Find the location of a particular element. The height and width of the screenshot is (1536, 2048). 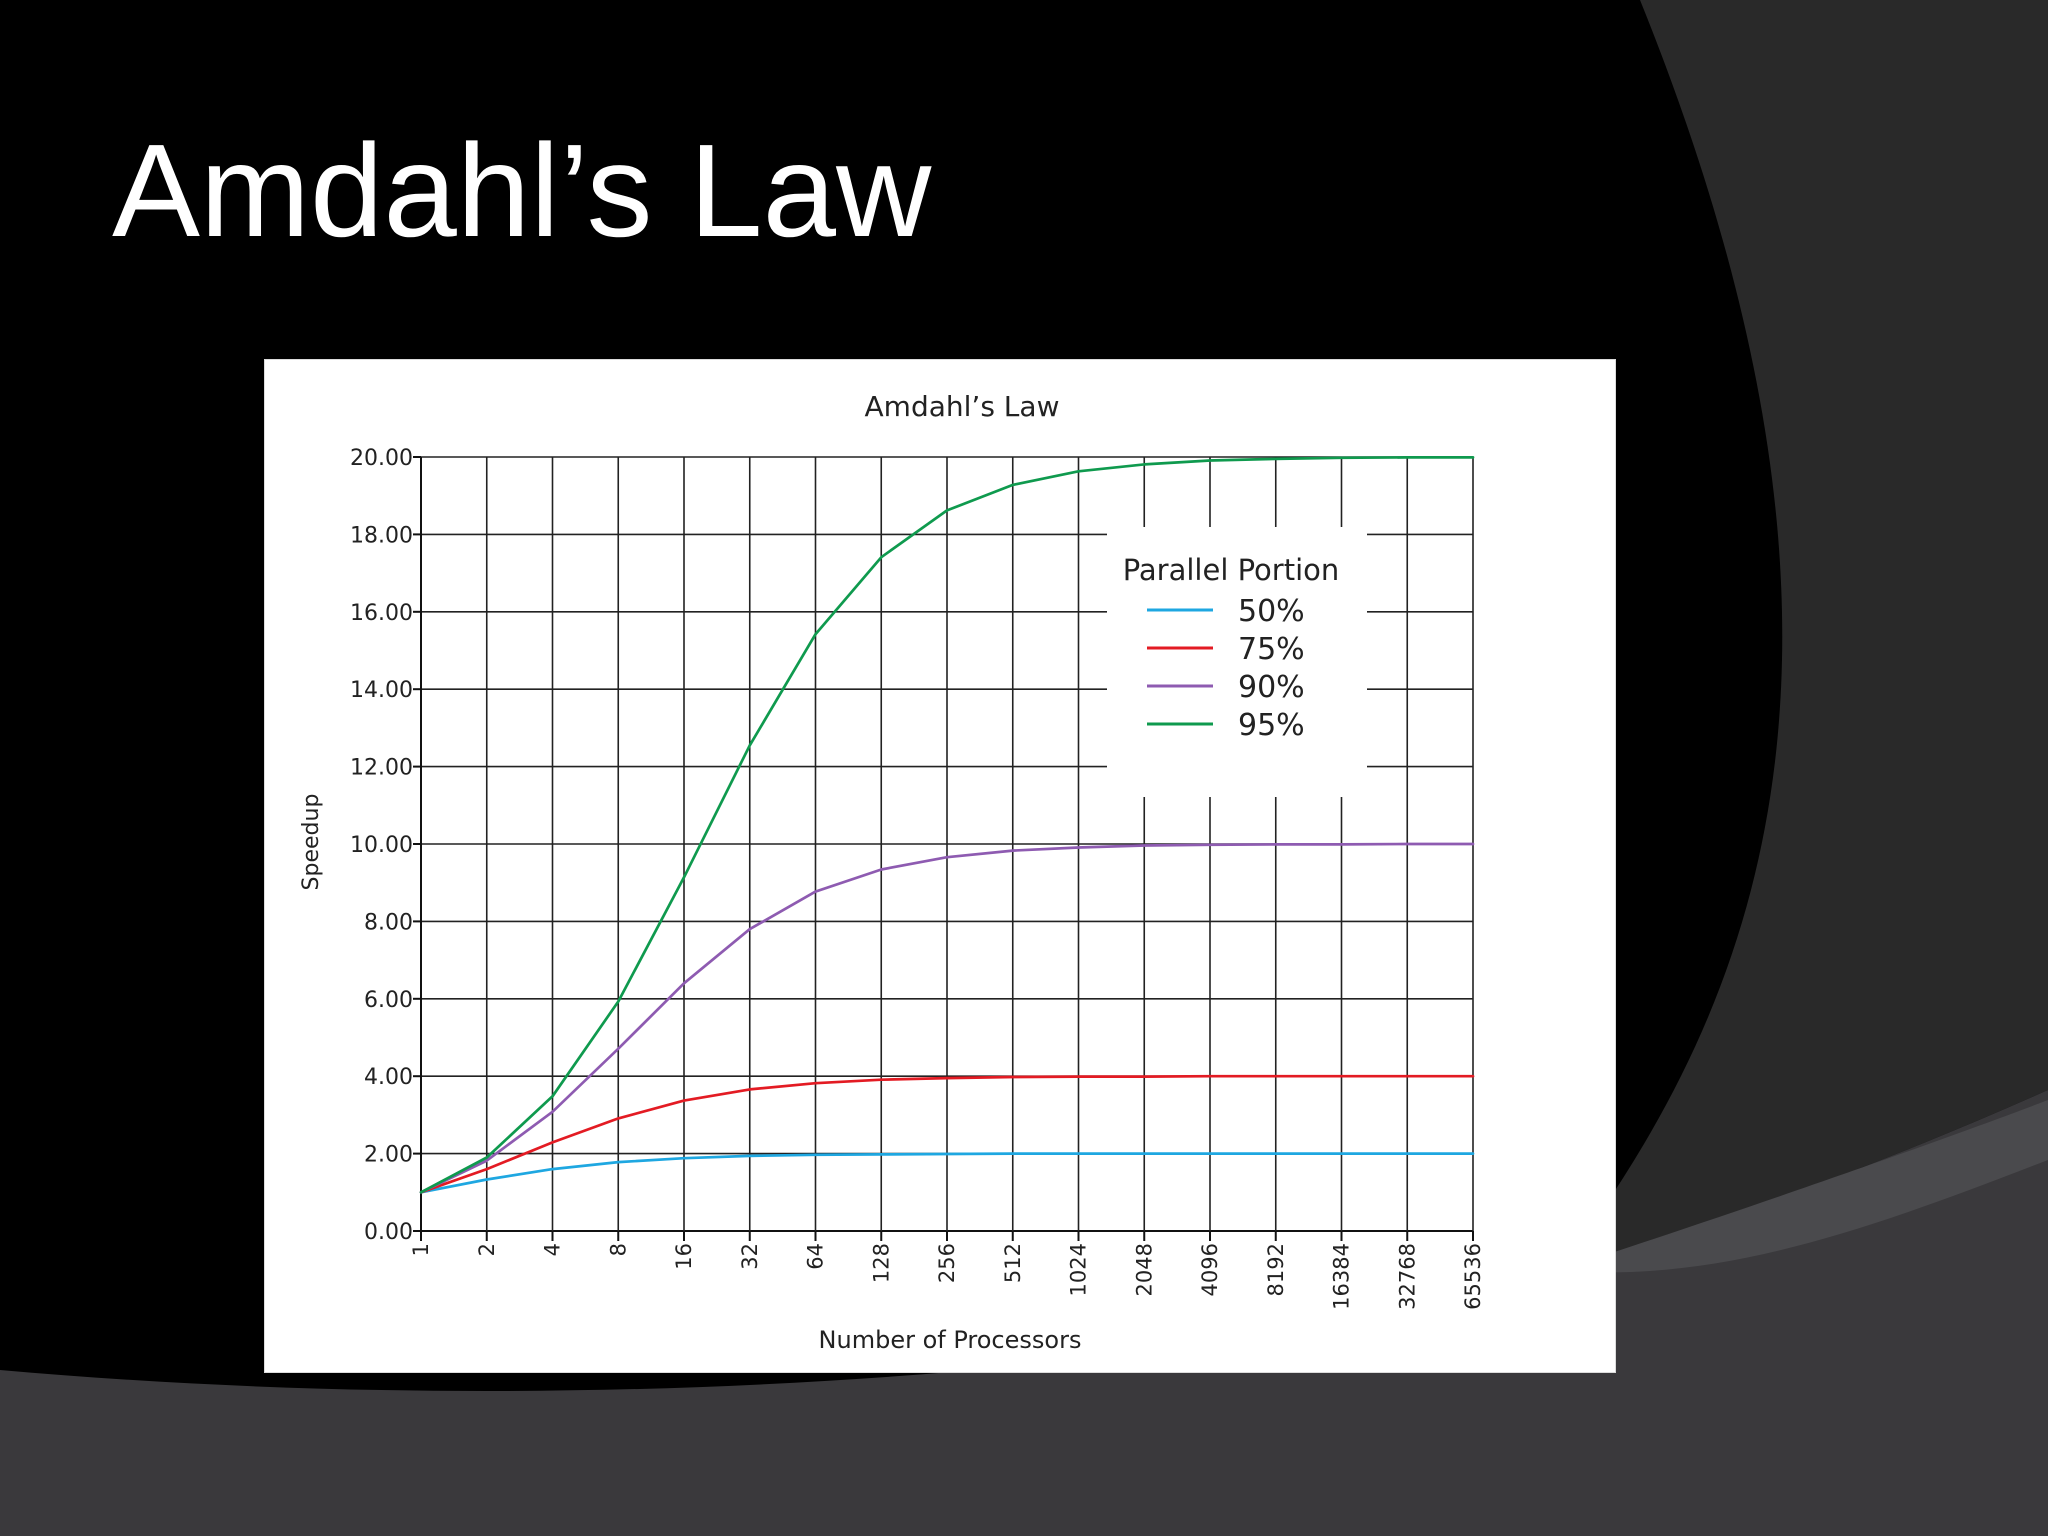

y-tick-label: 12.00 is located at coordinates (381, 768).